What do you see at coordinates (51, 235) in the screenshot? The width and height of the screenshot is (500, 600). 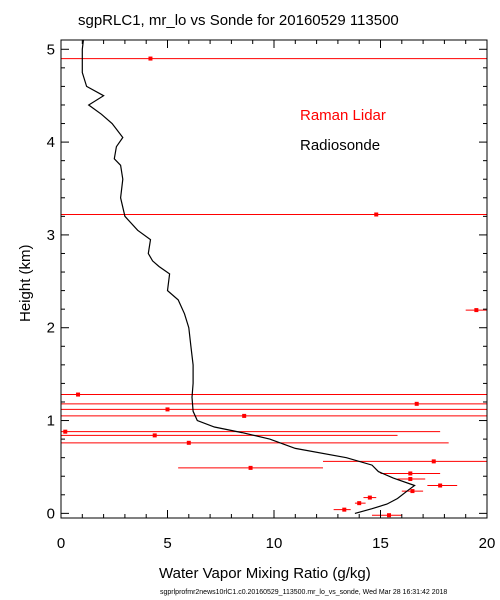 I see `y-tick-label: 3` at bounding box center [51, 235].